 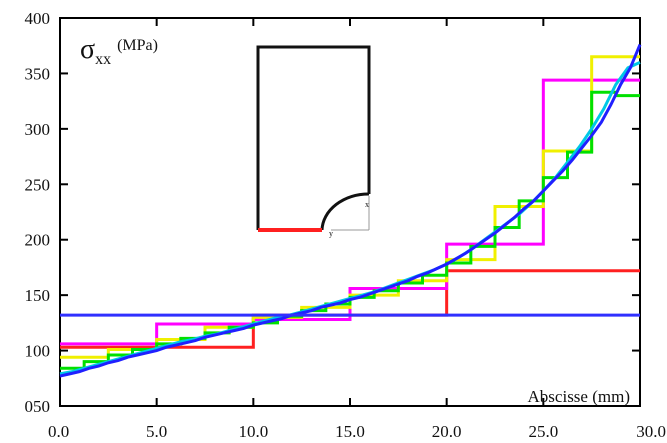 I want to click on x-tick-label: 0.0, so click(x=58, y=431).